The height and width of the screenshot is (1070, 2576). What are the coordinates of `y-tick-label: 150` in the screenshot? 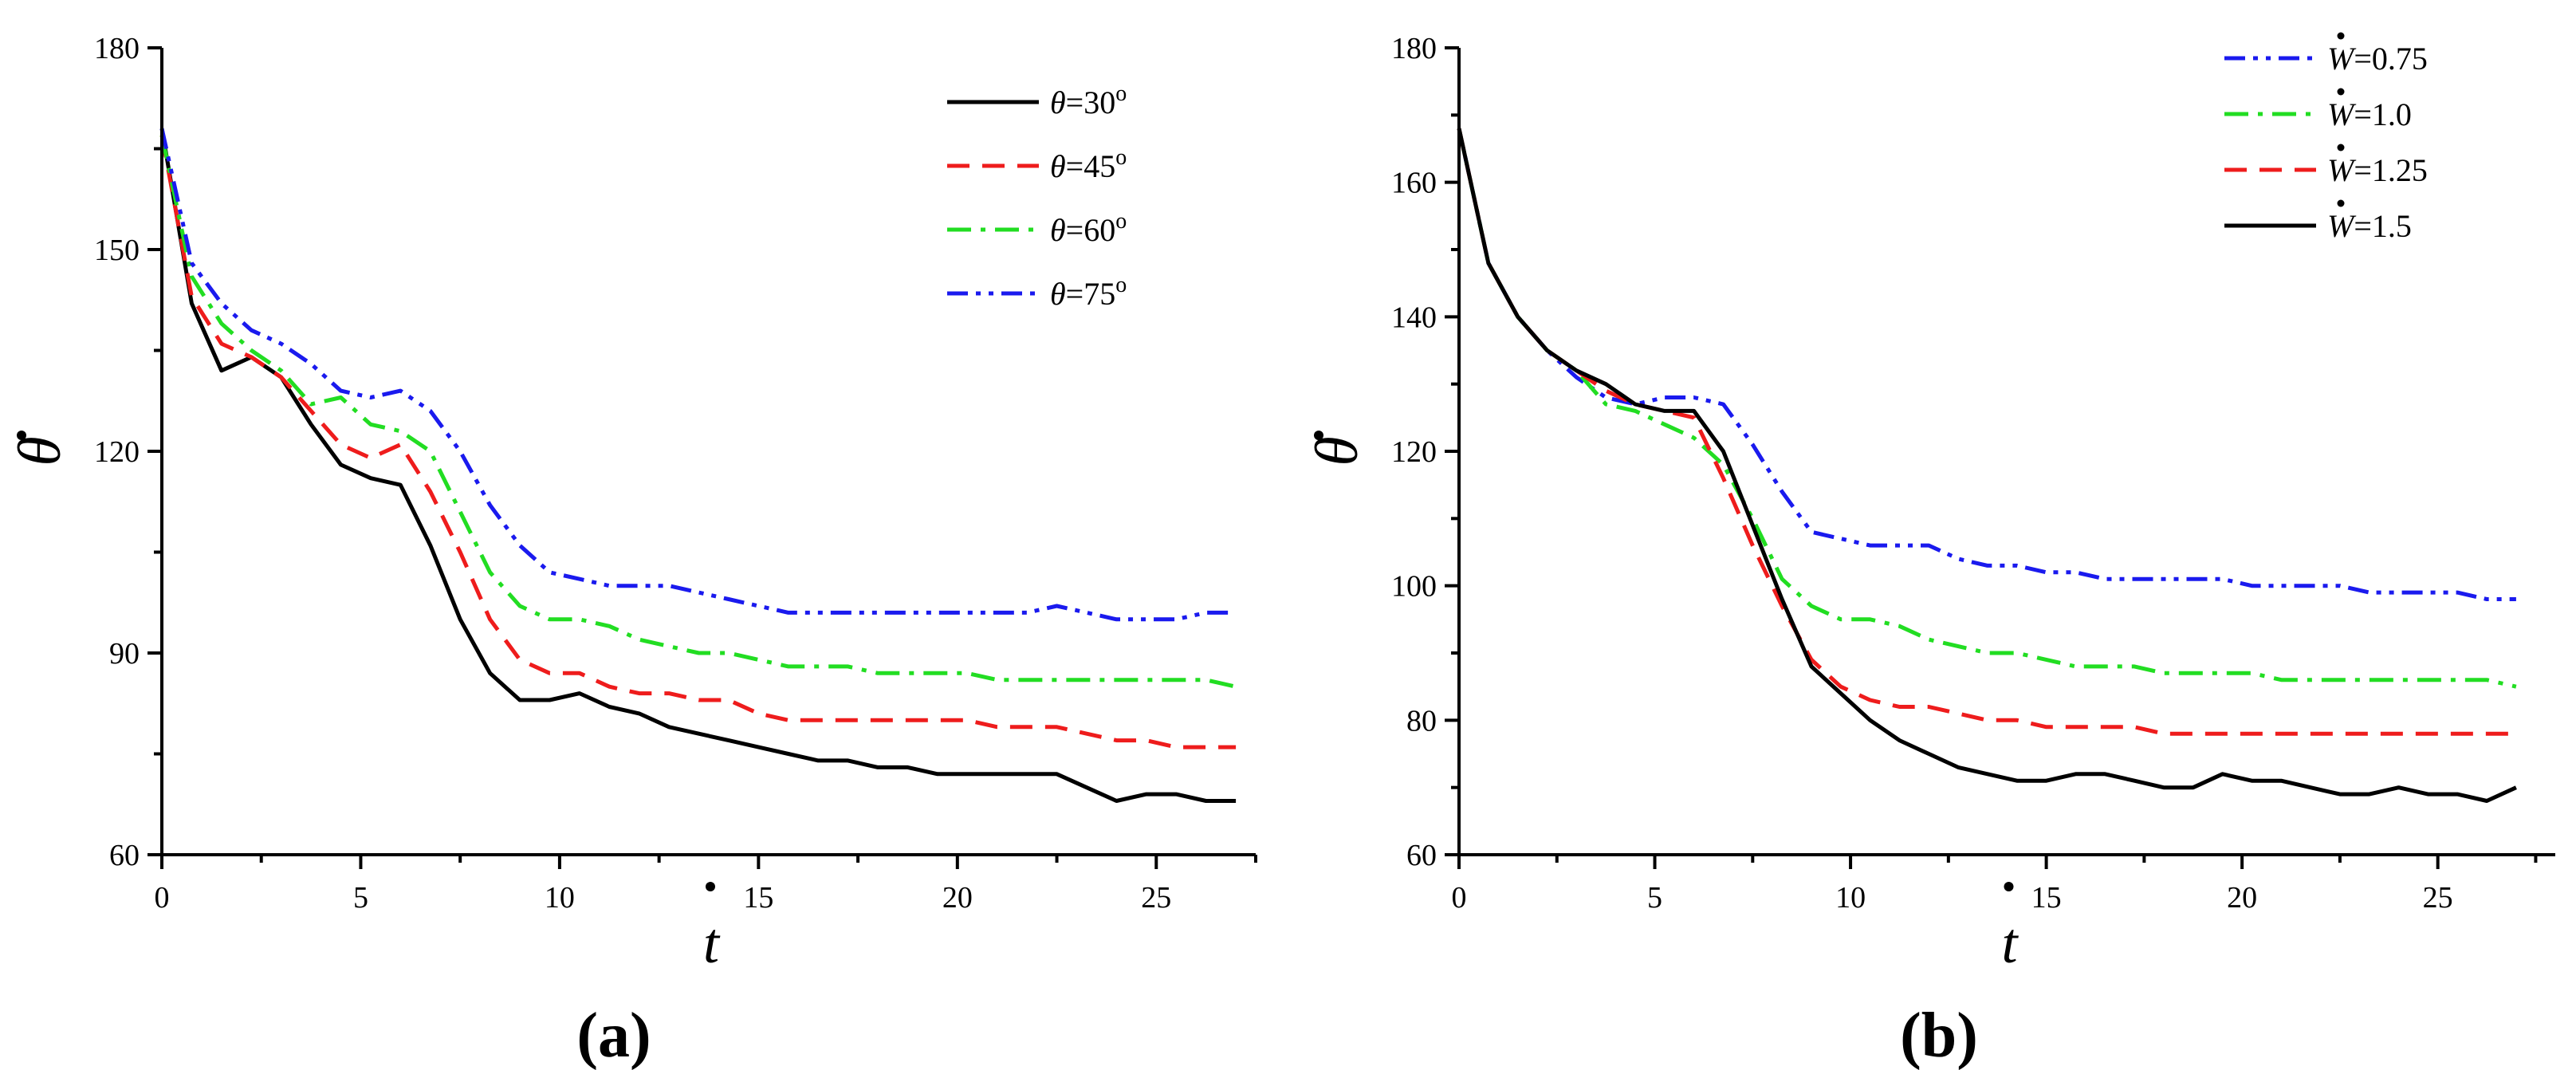 It's located at (117, 250).